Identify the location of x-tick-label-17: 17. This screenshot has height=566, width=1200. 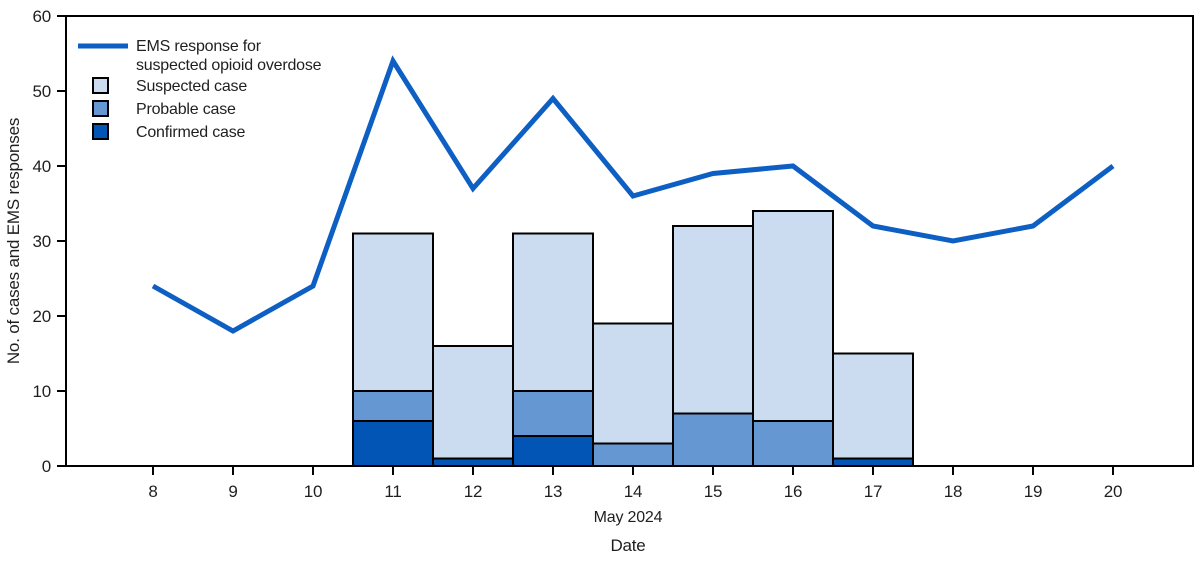
(873, 491).